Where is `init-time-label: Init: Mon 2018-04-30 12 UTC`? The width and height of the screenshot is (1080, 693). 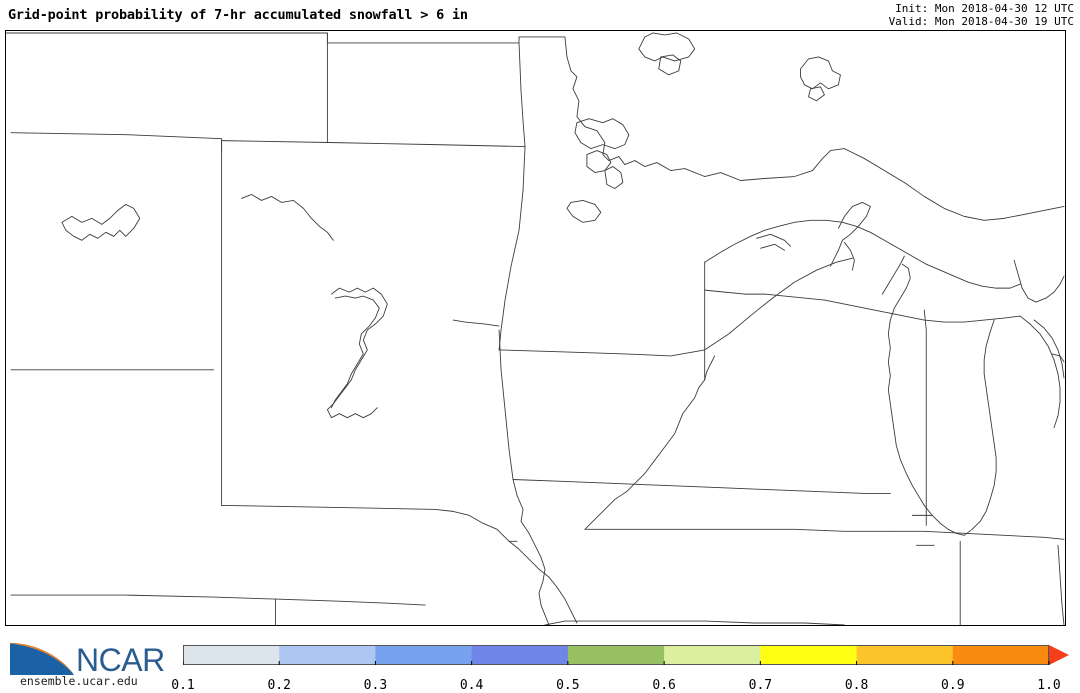 init-time-label: Init: Mon 2018-04-30 12 UTC is located at coordinates (984, 8).